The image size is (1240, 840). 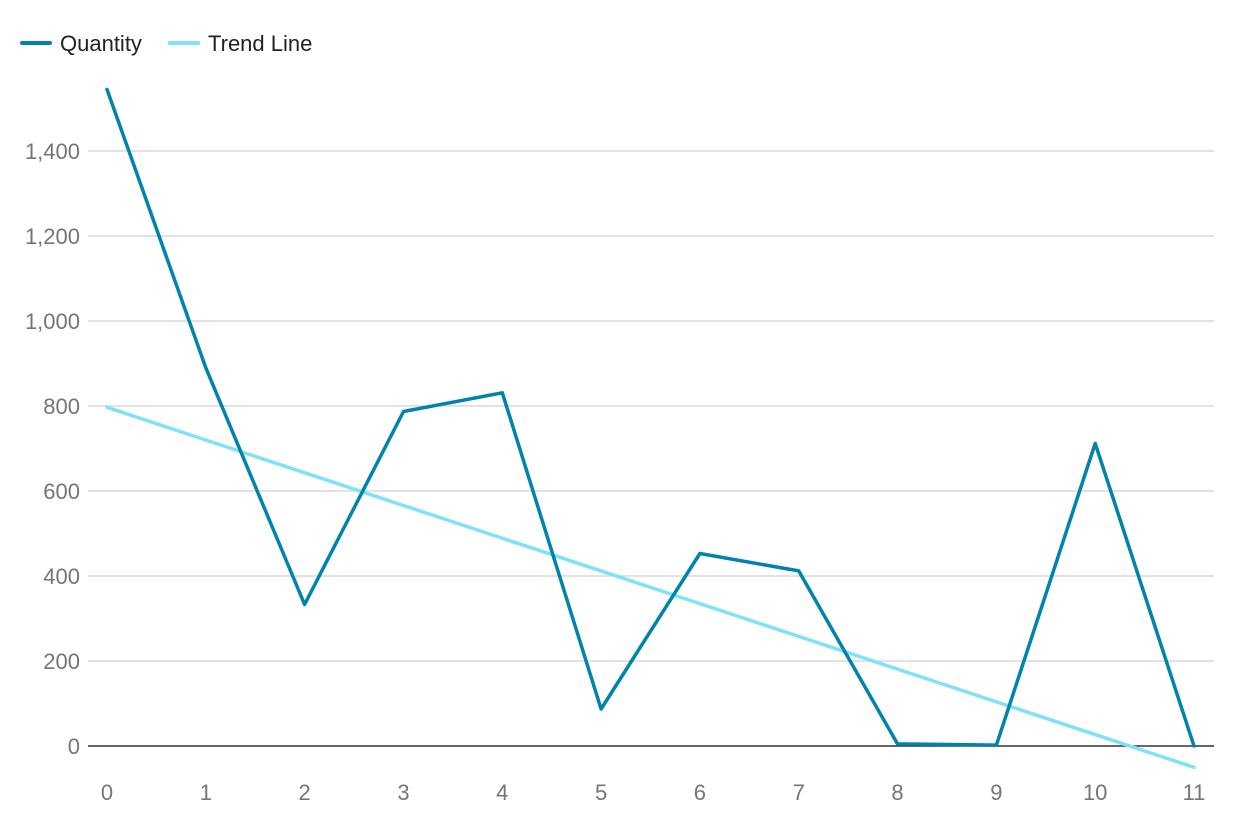 I want to click on x-tick-label: 10, so click(x=1095, y=792).